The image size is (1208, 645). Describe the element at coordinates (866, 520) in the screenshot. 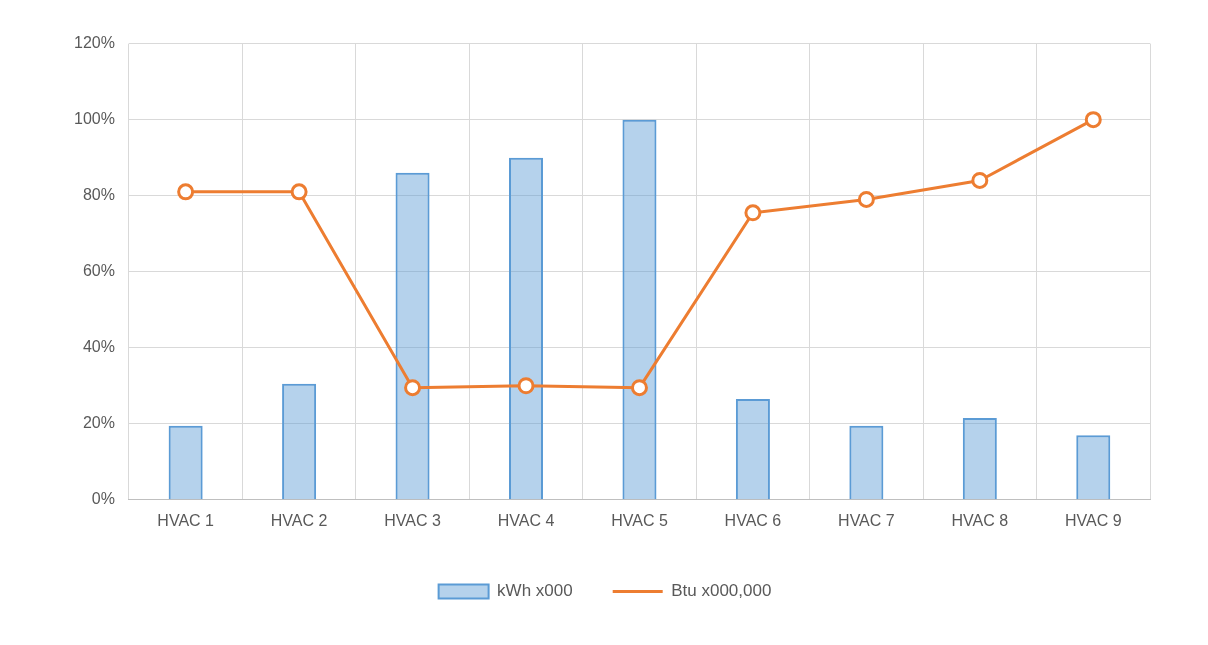

I see `x-tick-label: HVAC 7` at that location.